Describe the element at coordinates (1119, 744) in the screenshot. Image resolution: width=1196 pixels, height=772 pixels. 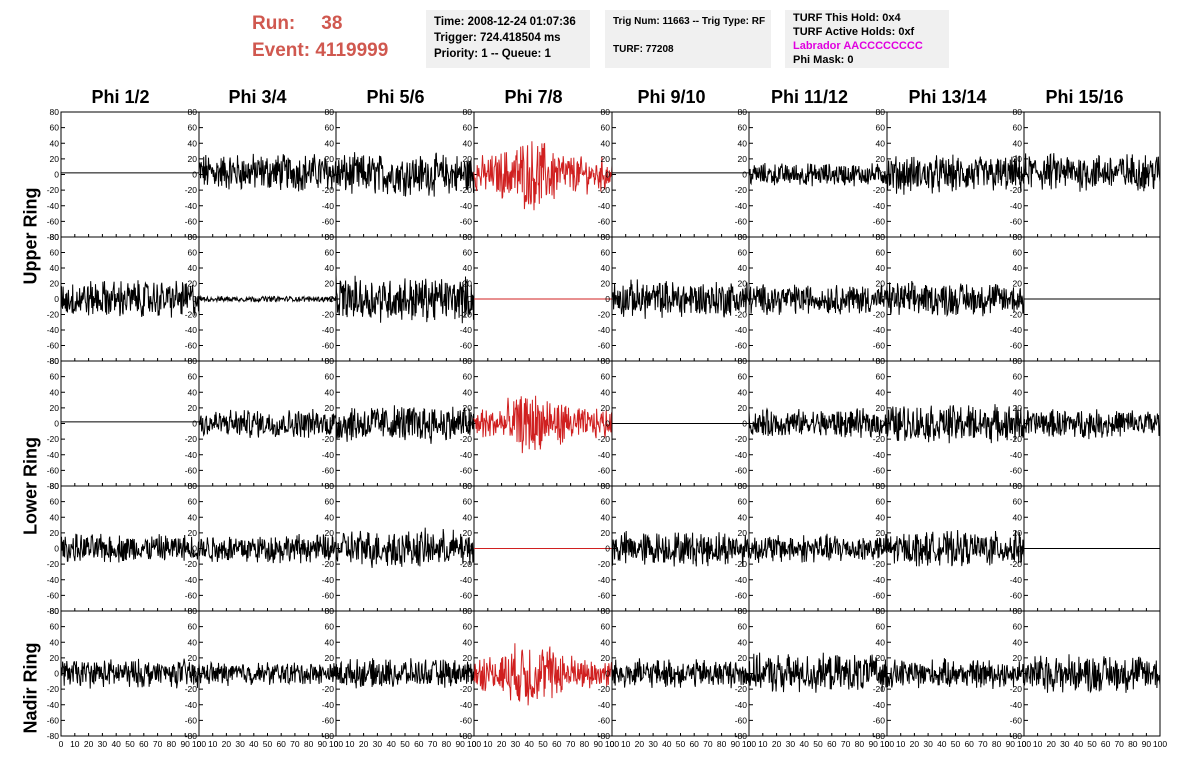
I see `x-tick-label: 70` at that location.